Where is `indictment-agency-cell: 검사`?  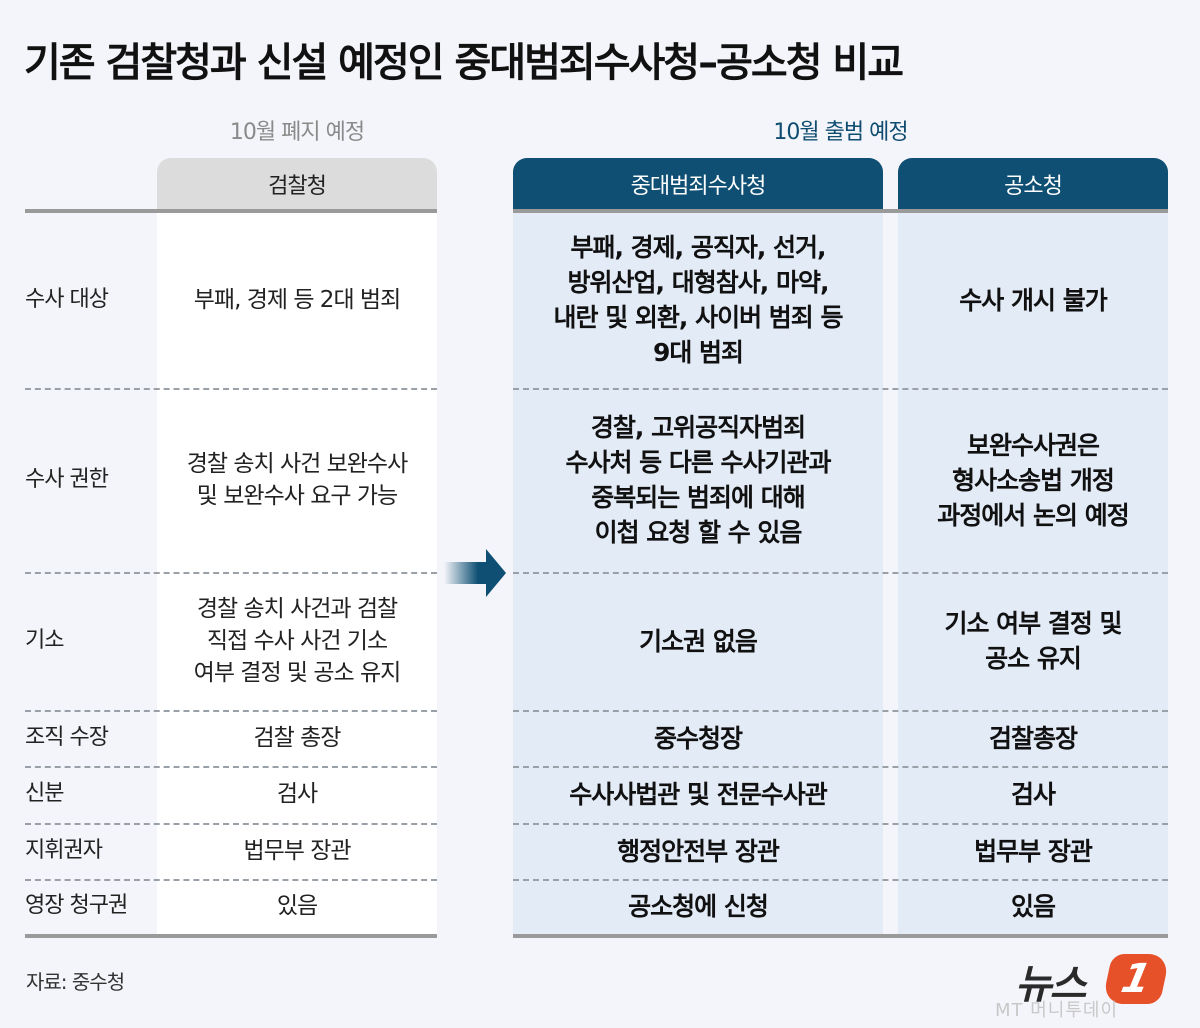 indictment-agency-cell: 검사 is located at coordinates (1033, 794).